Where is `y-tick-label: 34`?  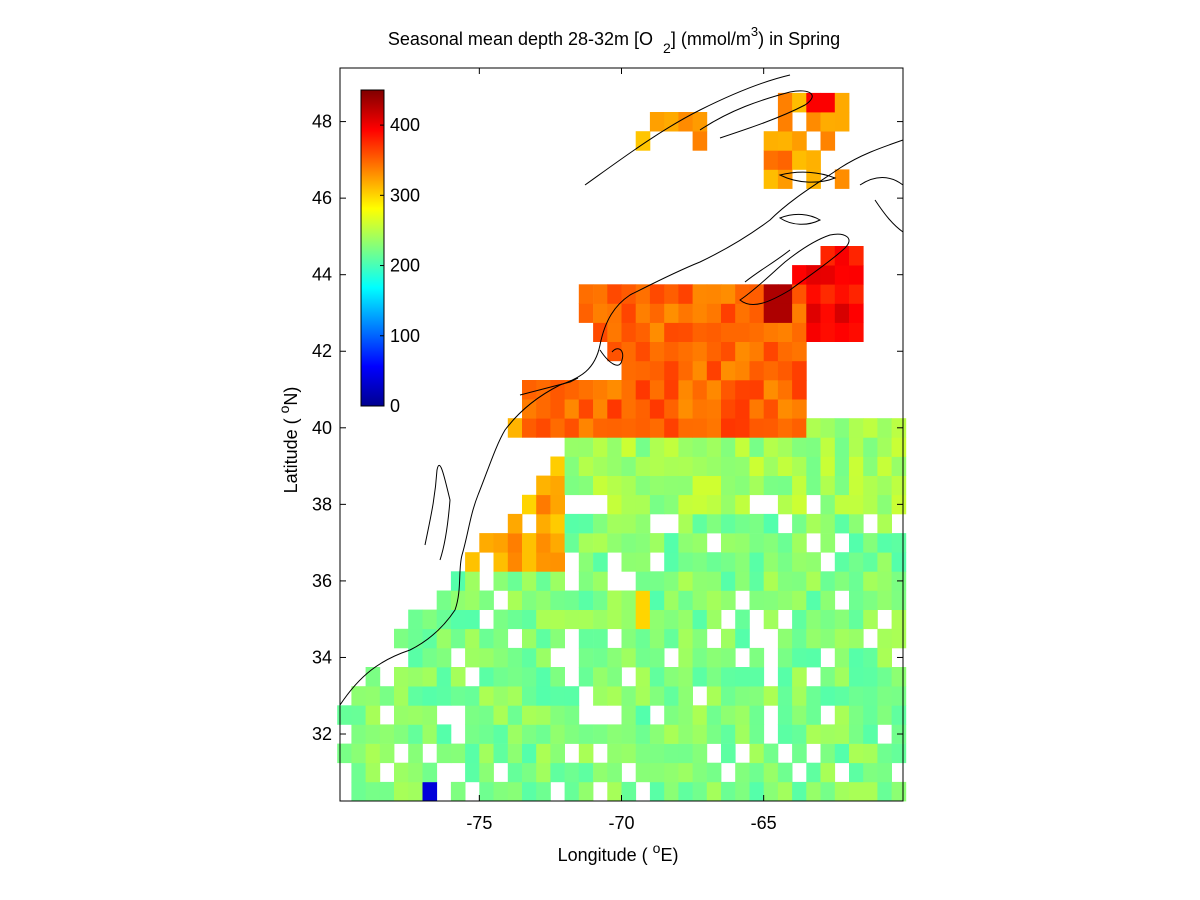
y-tick-label: 34 is located at coordinates (322, 657).